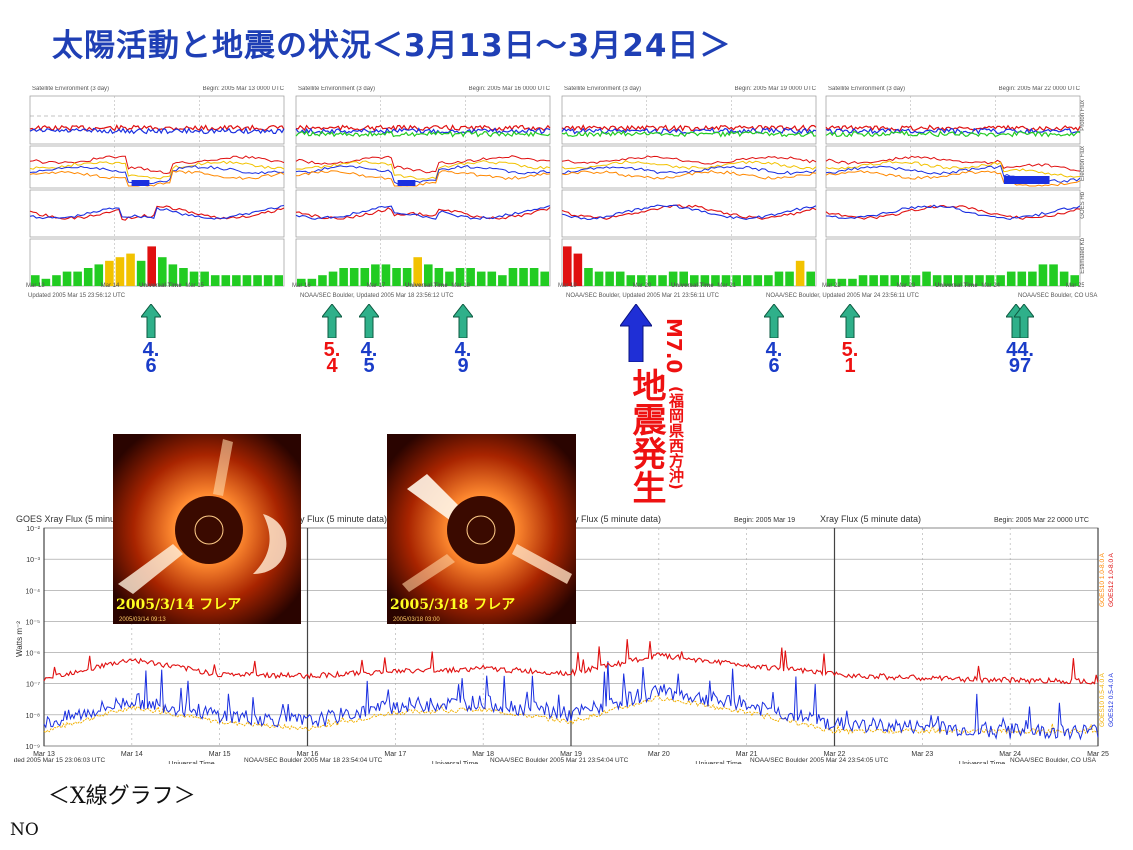 The height and width of the screenshot is (850, 1133). I want to click on series-short, so click(571, 701).